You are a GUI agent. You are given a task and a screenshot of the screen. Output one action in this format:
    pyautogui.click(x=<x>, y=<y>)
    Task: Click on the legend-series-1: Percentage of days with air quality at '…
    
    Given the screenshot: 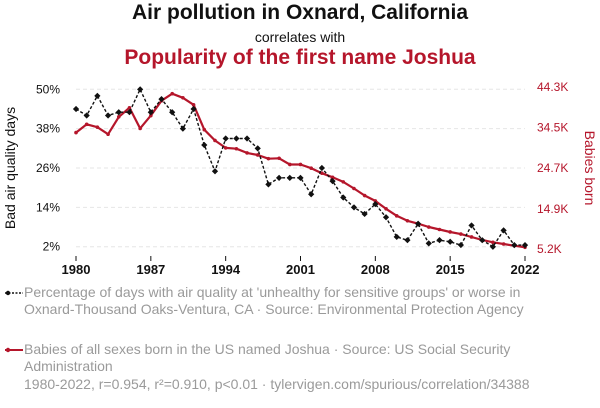 What is the action you would take?
    pyautogui.click(x=284, y=301)
    